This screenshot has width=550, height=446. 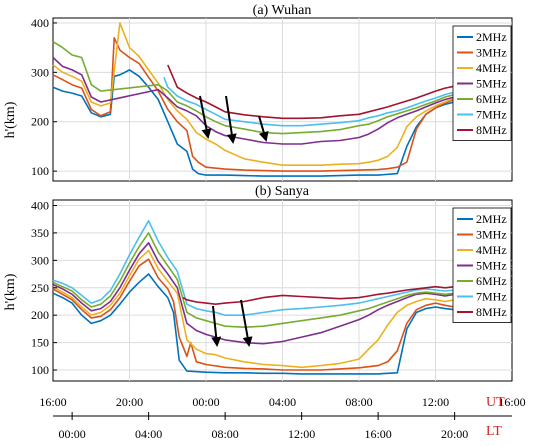 I want to click on lt-tick-label: 00:00, so click(x=71, y=434).